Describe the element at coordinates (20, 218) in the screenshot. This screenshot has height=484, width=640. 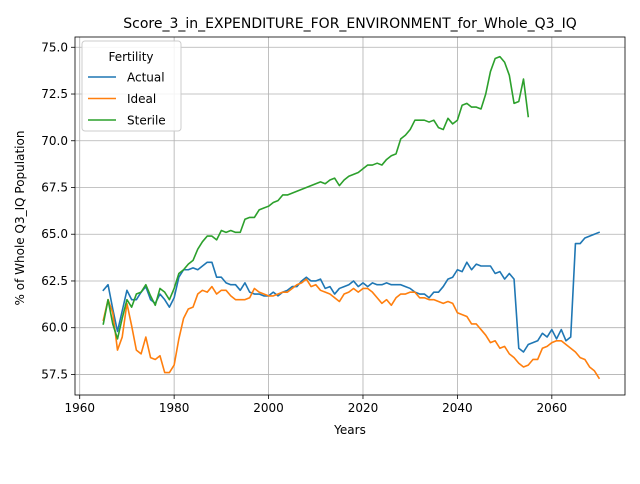
I see `y-axis-label: % of Whole Q3_IQ Population` at that location.